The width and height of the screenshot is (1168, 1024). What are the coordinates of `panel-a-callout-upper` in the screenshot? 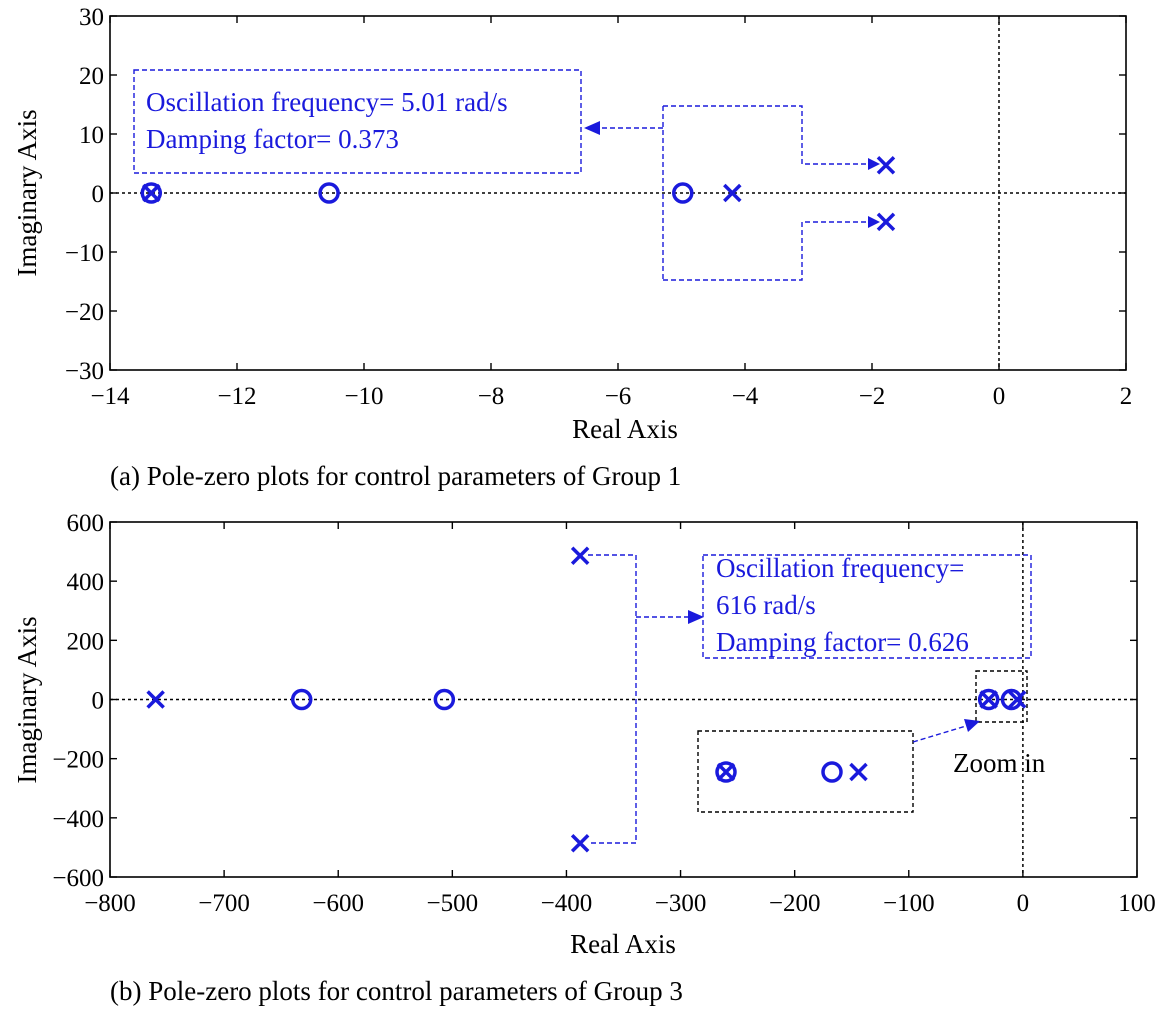 It's located at (767, 135).